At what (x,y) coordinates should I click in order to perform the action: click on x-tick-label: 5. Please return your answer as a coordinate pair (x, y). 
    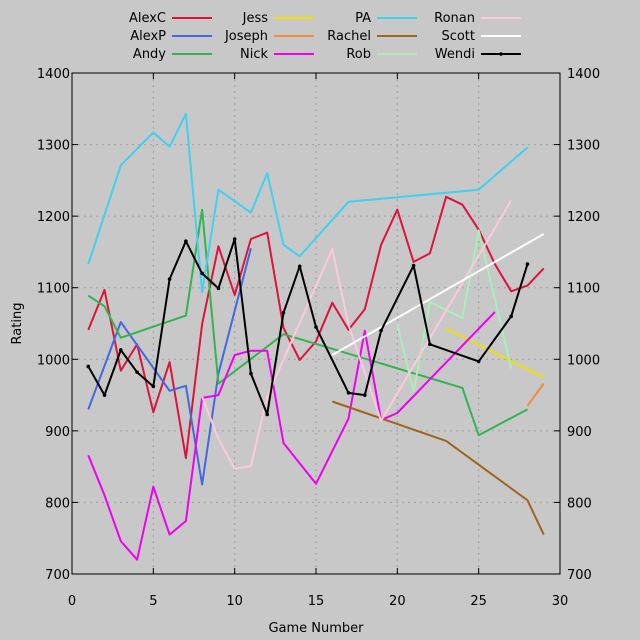
    Looking at the image, I should click on (153, 601).